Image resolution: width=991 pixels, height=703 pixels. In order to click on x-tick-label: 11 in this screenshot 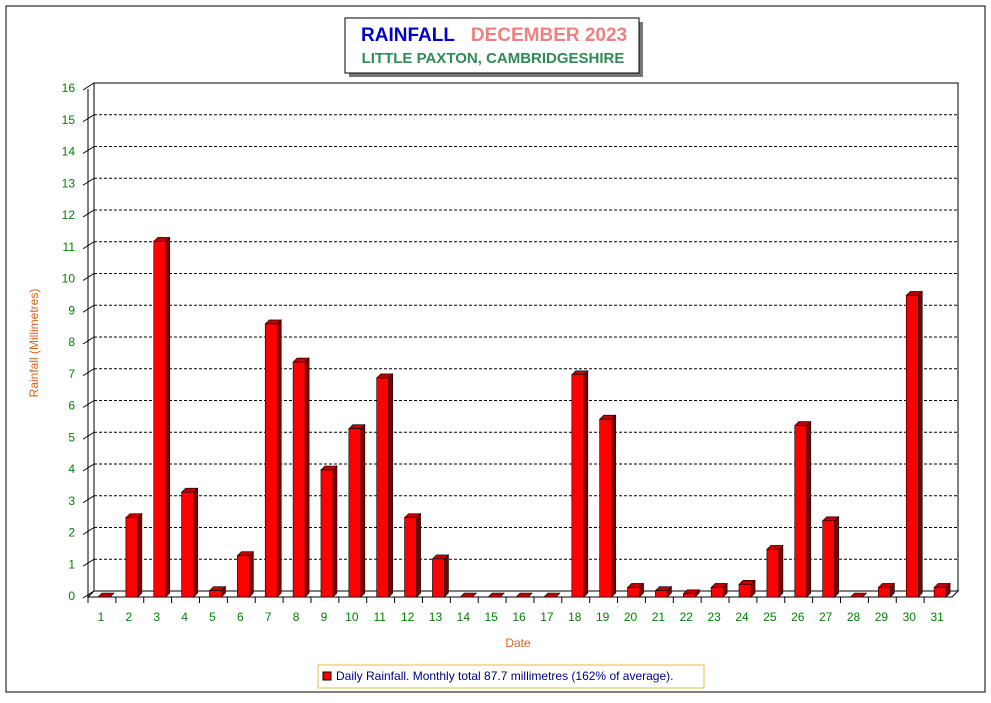, I will do `click(379, 617)`.